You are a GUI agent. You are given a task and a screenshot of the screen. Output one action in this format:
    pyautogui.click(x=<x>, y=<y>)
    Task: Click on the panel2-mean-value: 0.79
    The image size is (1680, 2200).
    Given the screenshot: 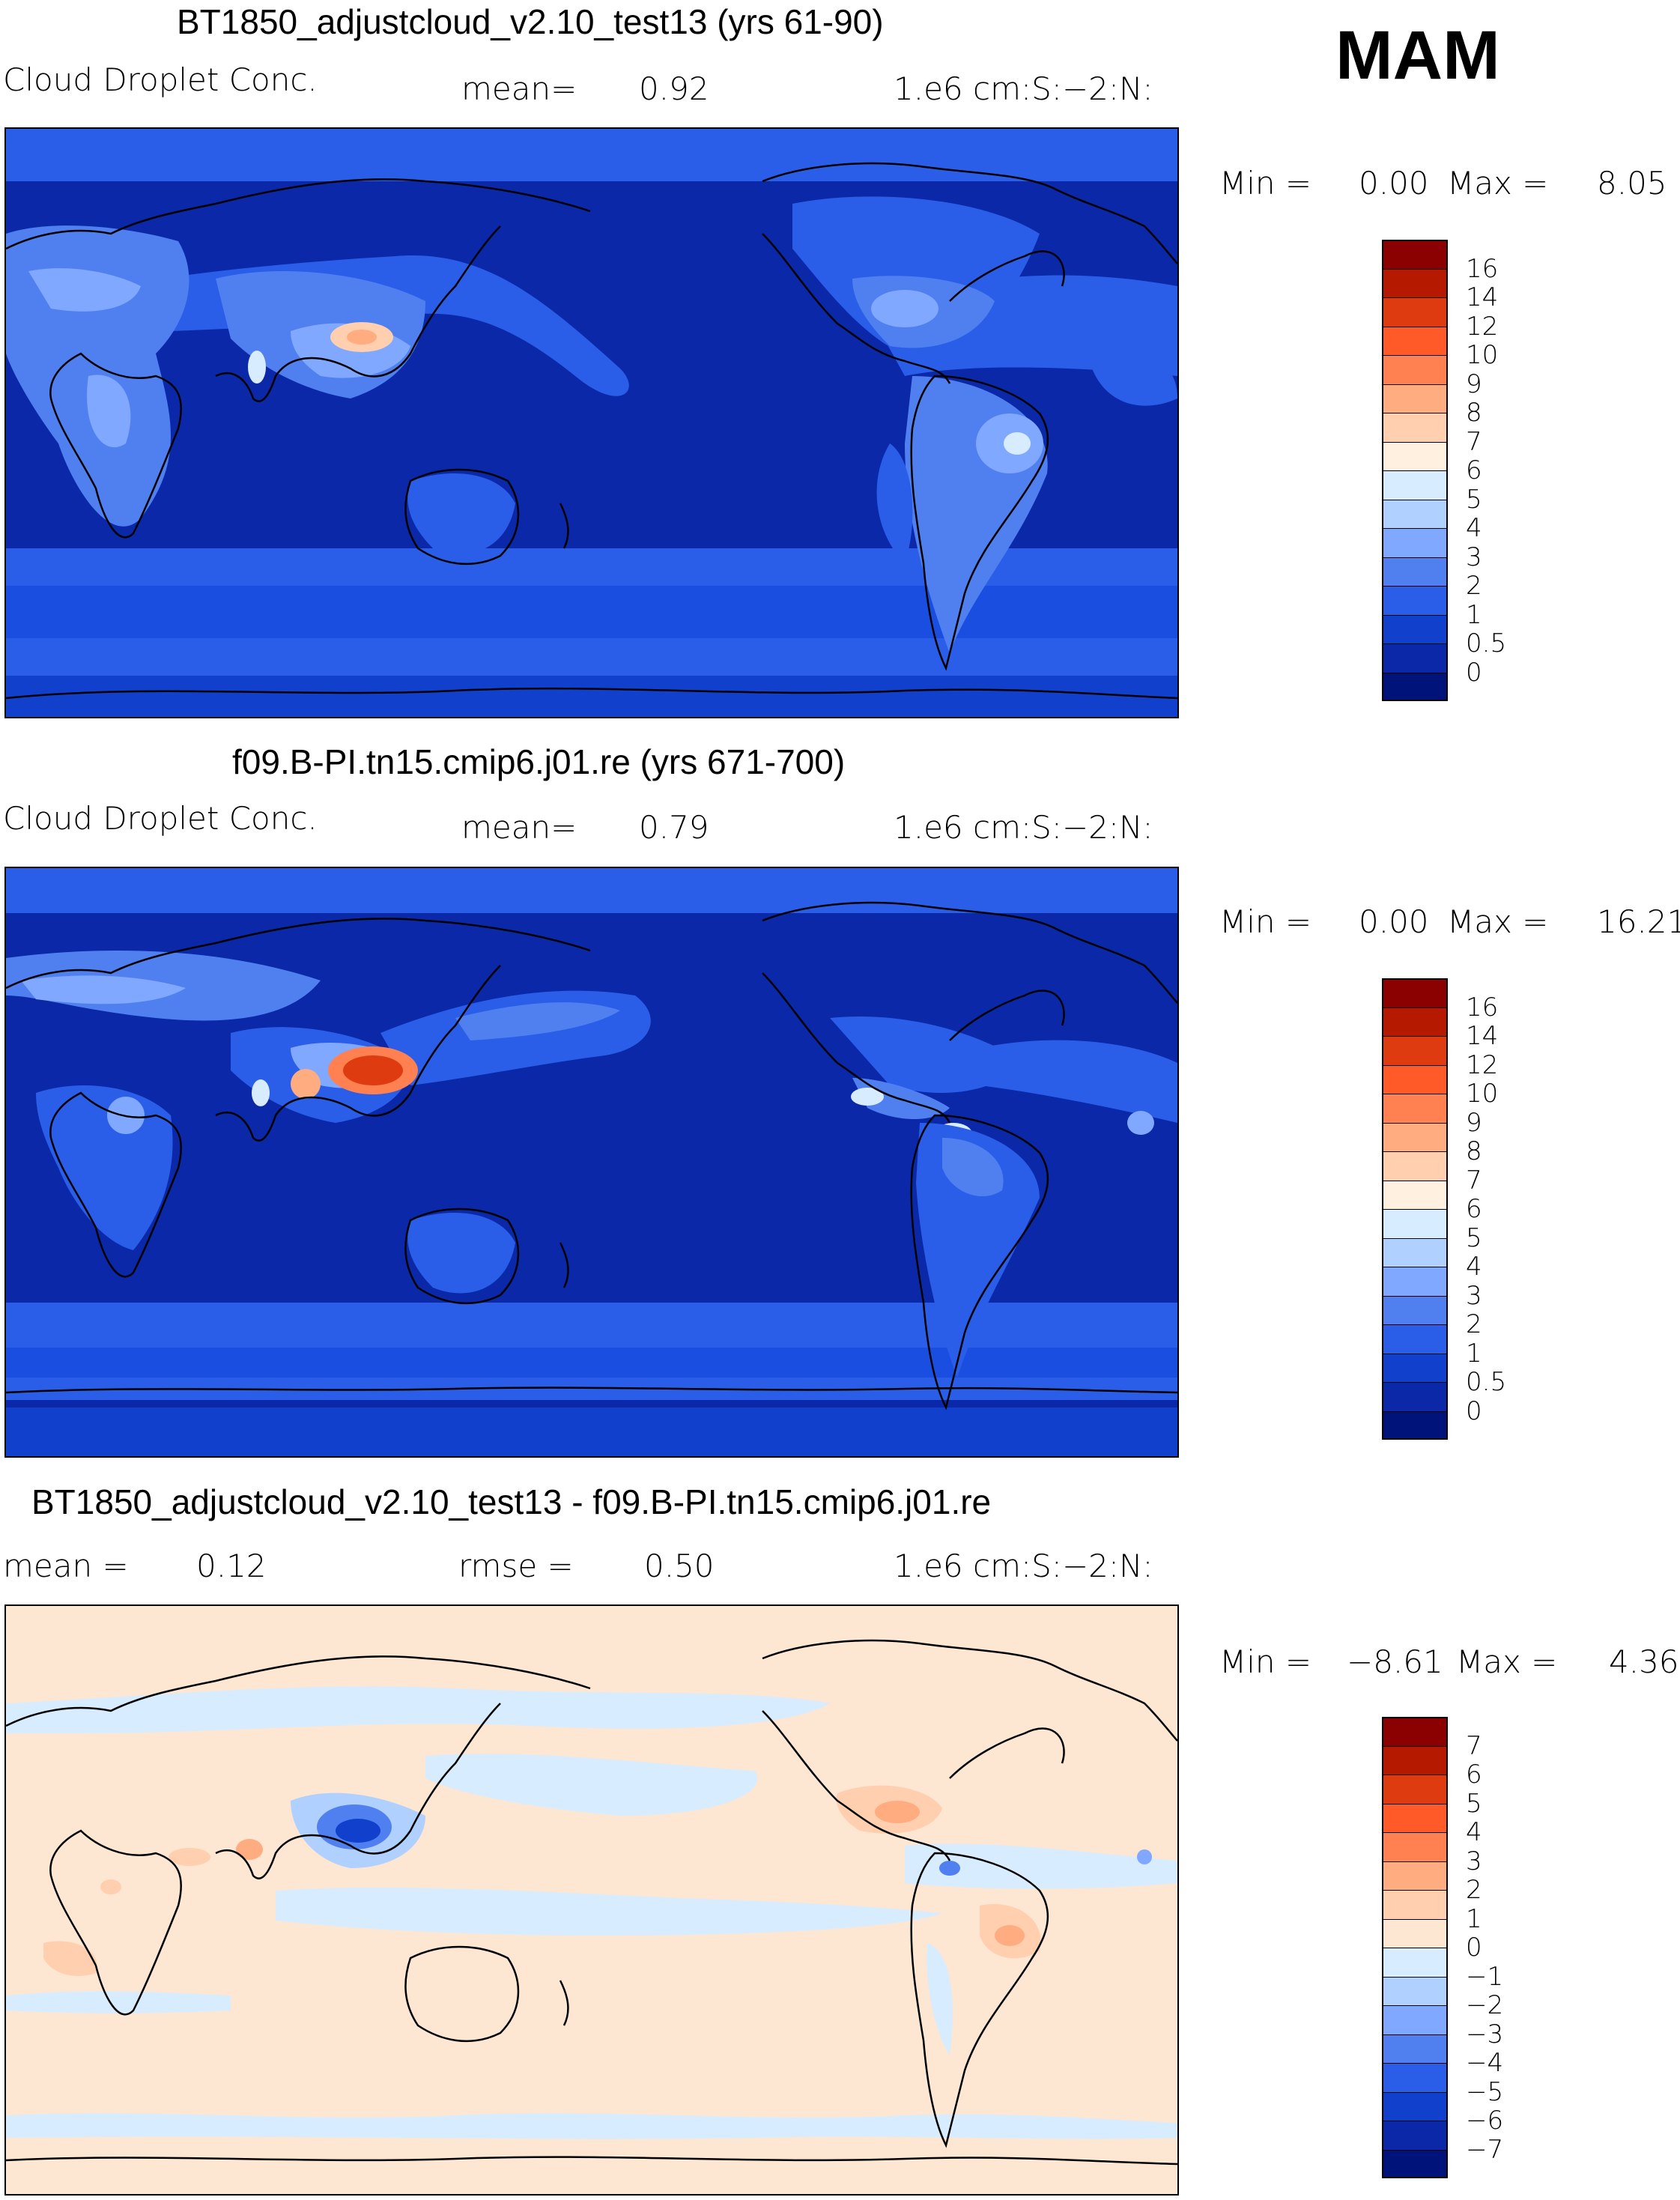 What is the action you would take?
    pyautogui.click(x=674, y=827)
    